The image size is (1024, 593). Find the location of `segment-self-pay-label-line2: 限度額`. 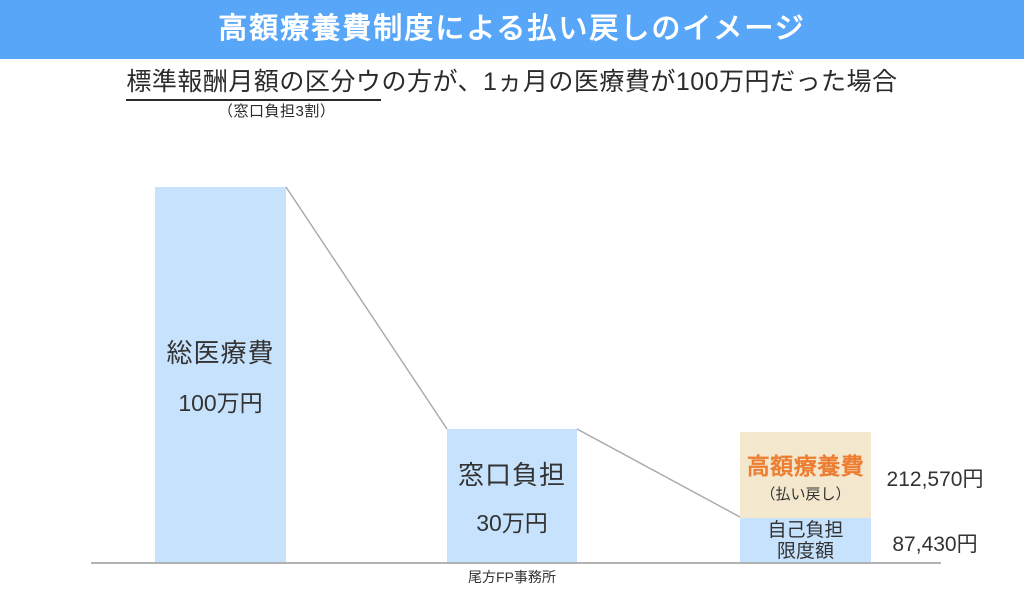

segment-self-pay-label-line2: 限度額 is located at coordinates (805, 551).